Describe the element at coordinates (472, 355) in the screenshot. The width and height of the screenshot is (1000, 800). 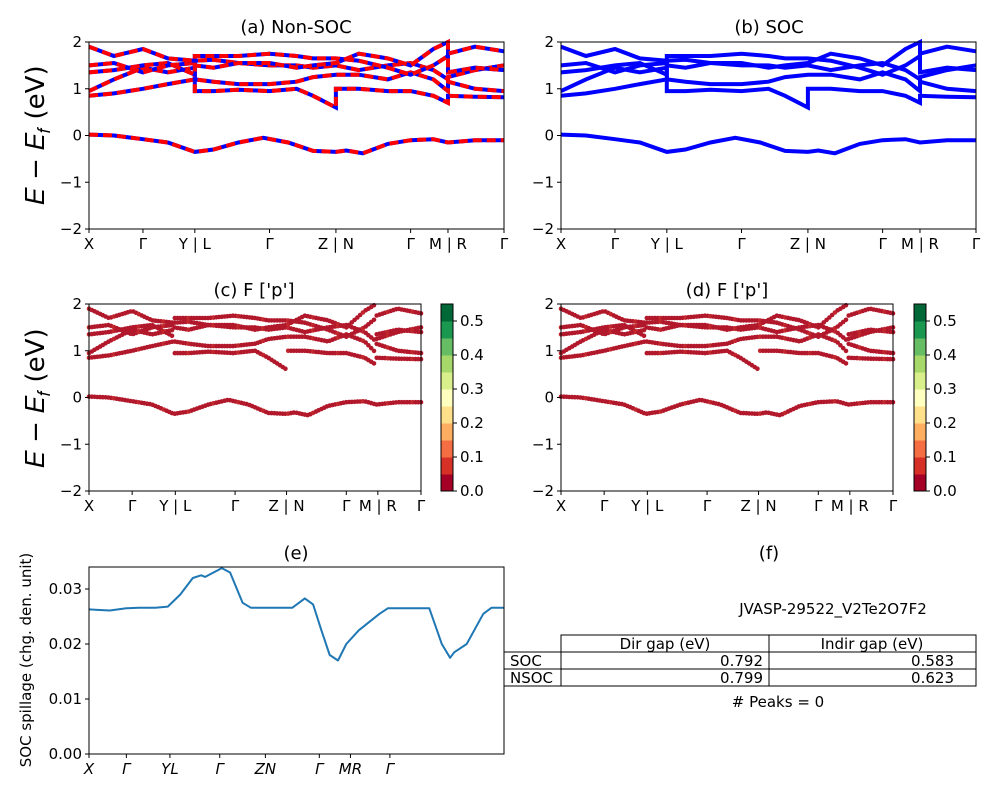
I see `colorbar-tick-label: 0.4` at that location.